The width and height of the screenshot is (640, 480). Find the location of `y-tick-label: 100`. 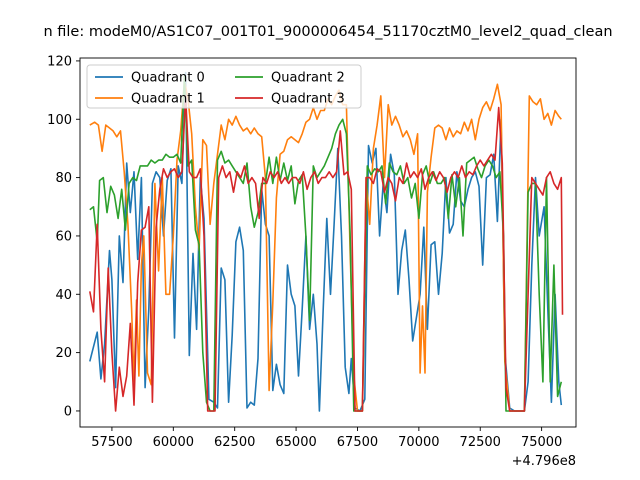

y-tick-label: 100 is located at coordinates (59, 120).